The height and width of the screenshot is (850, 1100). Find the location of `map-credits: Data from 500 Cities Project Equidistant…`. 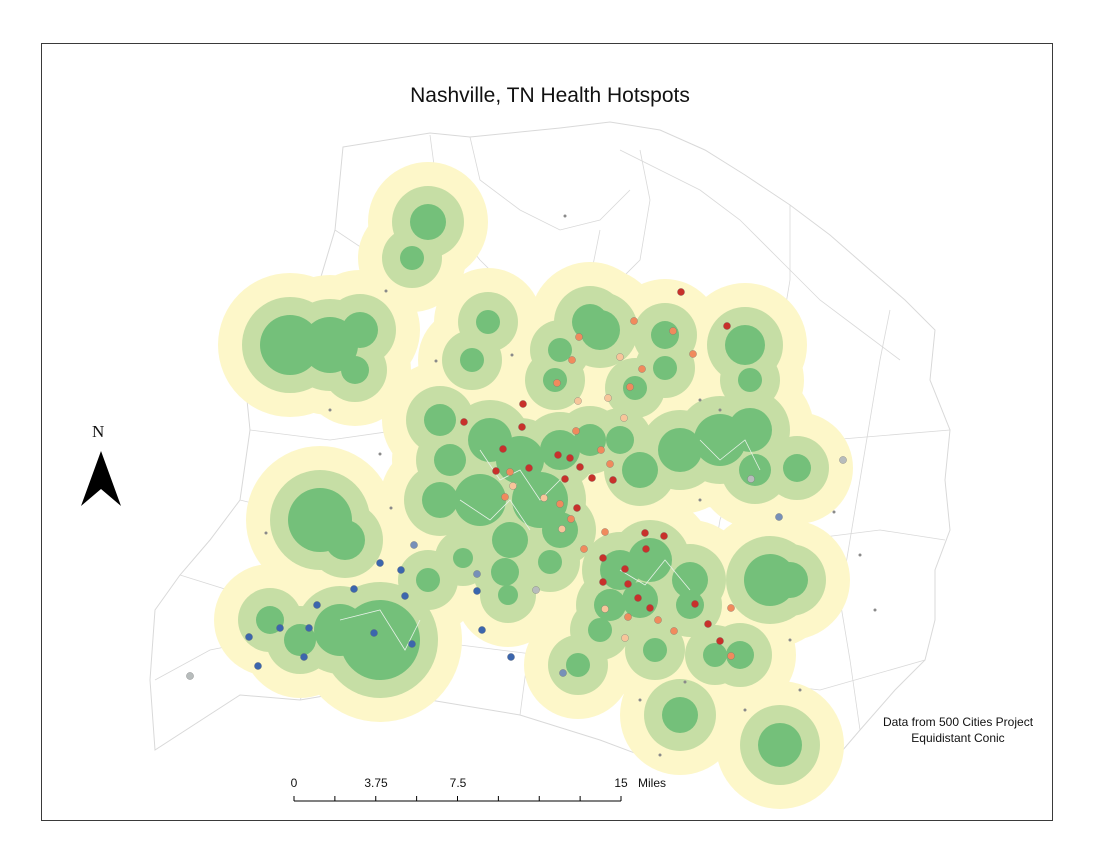

map-credits: Data from 500 Cities Project Equidistant… is located at coordinates (958, 730).